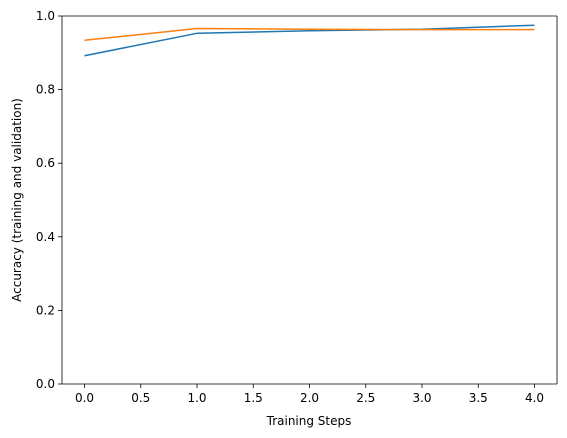 The image size is (567, 438). I want to click on x-axis-label: Training Steps, so click(309, 421).